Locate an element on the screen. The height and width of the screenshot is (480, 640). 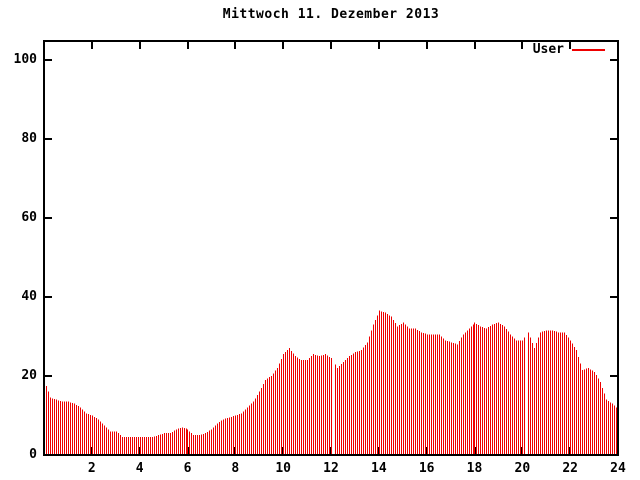
y-tick-label: 60 is located at coordinates (29, 217).